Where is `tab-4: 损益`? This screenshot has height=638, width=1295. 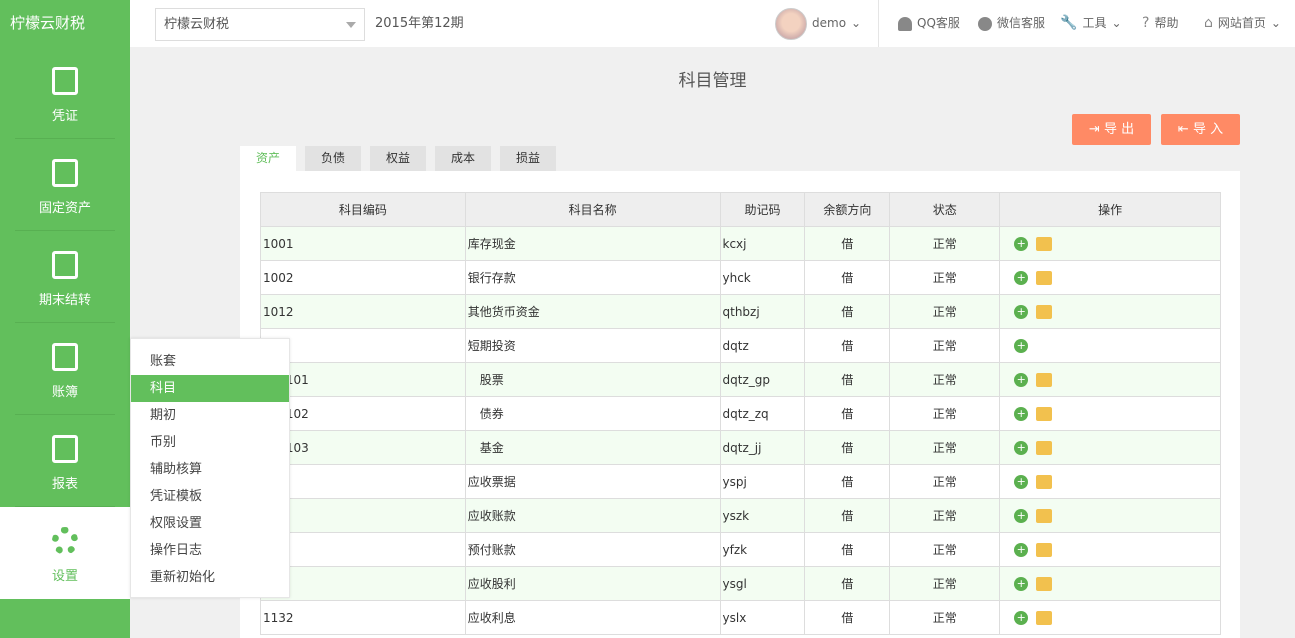 tab-4: 损益 is located at coordinates (528, 158).